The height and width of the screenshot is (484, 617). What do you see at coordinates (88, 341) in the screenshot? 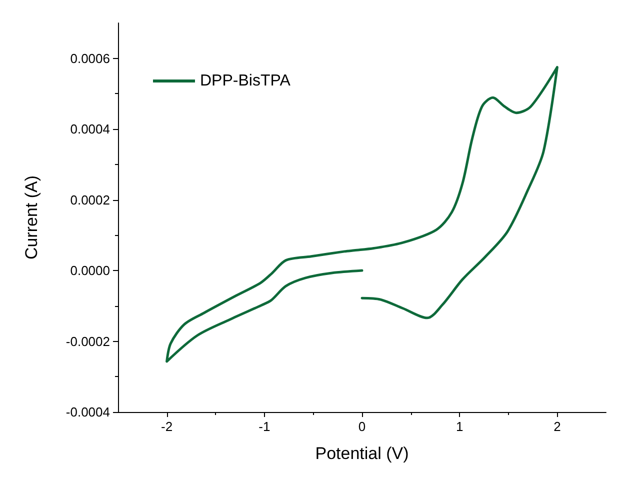
I see `y-tick-label: -0.0002` at bounding box center [88, 341].